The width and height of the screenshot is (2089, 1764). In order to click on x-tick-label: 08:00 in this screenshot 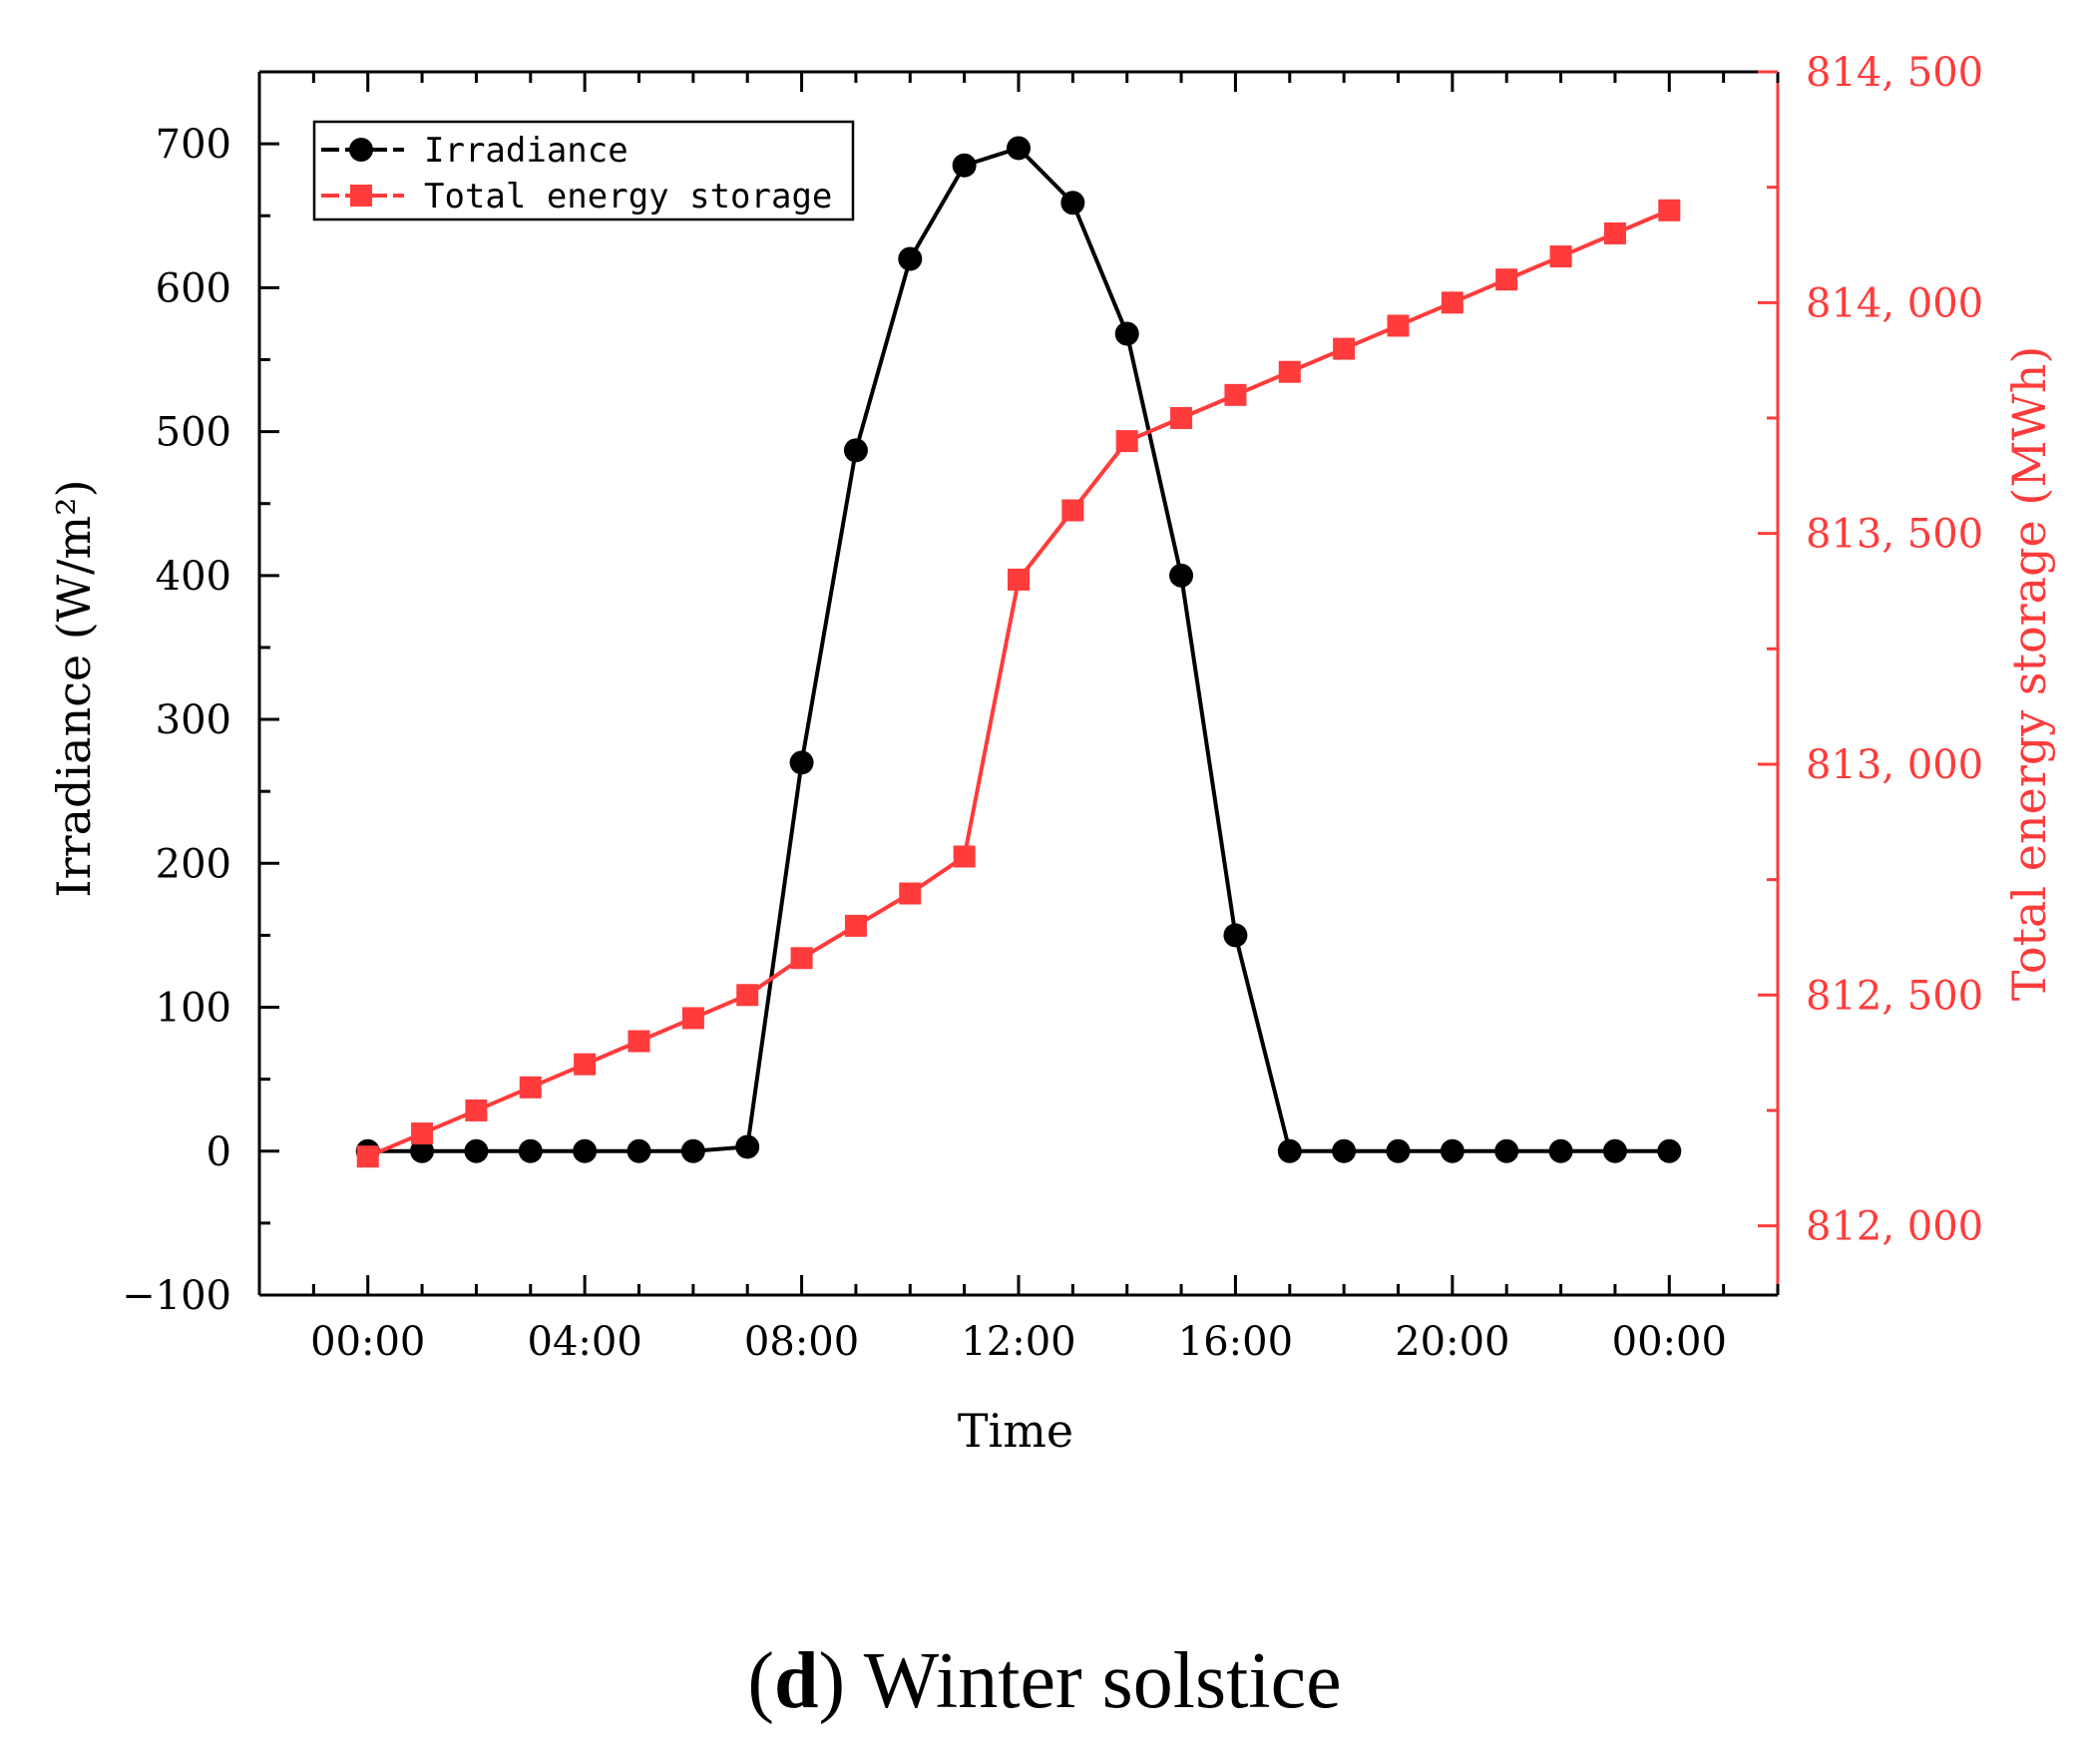, I will do `click(801, 1342)`.